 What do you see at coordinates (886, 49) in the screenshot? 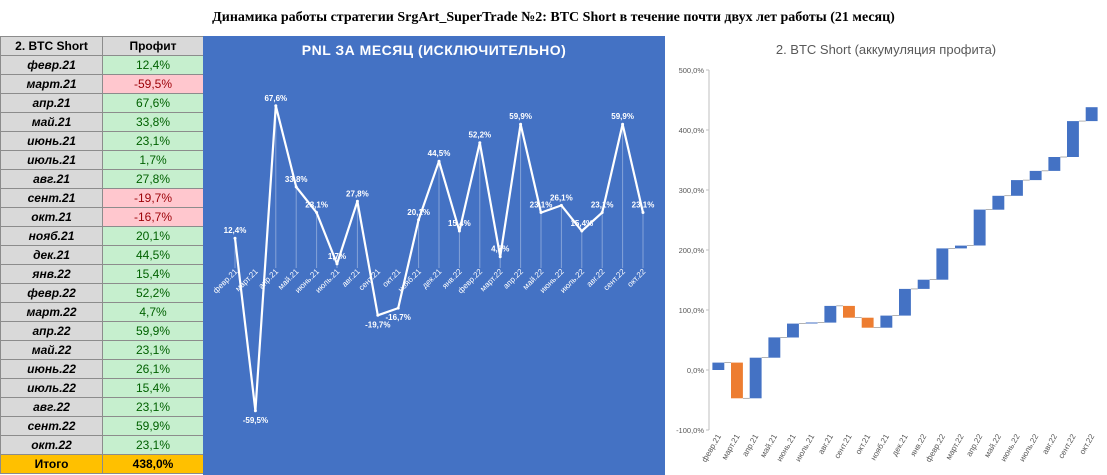
I see `waterfall-chart-title: 2. BTC Short (аккумуляция профита)` at bounding box center [886, 49].